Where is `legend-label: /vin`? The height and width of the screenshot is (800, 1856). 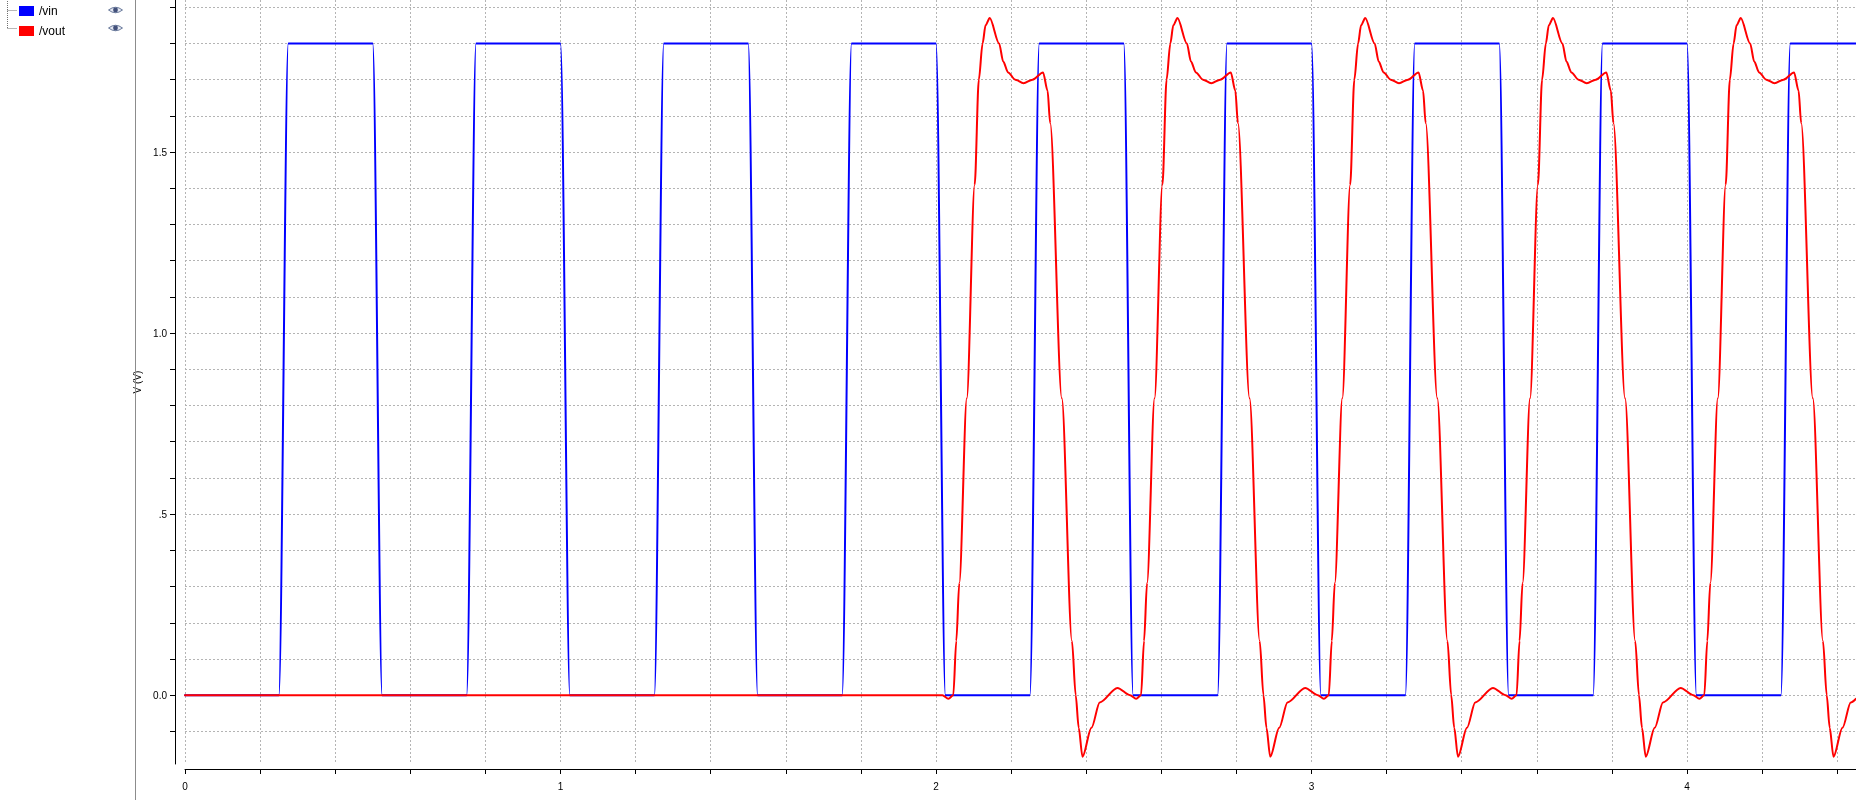 legend-label: /vin is located at coordinates (48, 11).